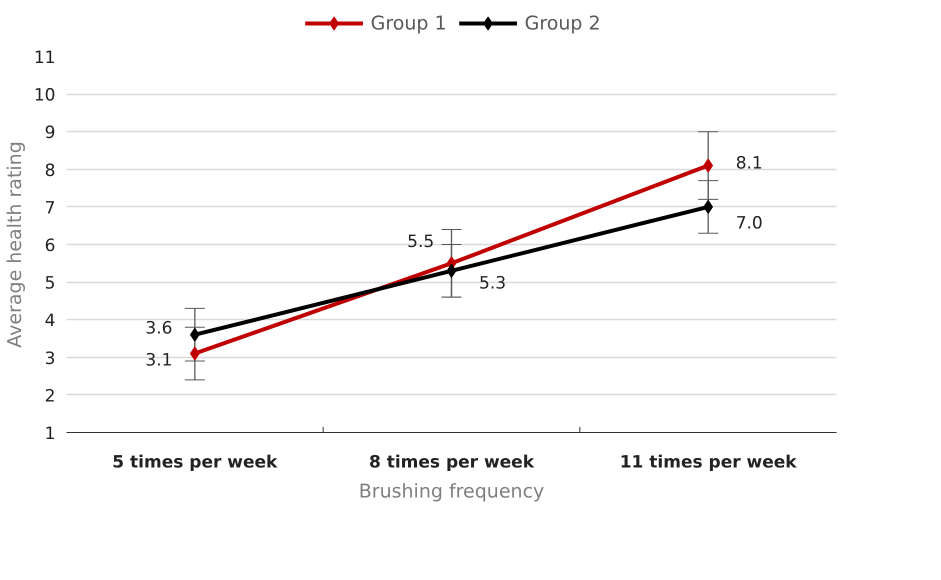 The width and height of the screenshot is (941, 580). What do you see at coordinates (562, 23) in the screenshot?
I see `legend-label: Group 2` at bounding box center [562, 23].